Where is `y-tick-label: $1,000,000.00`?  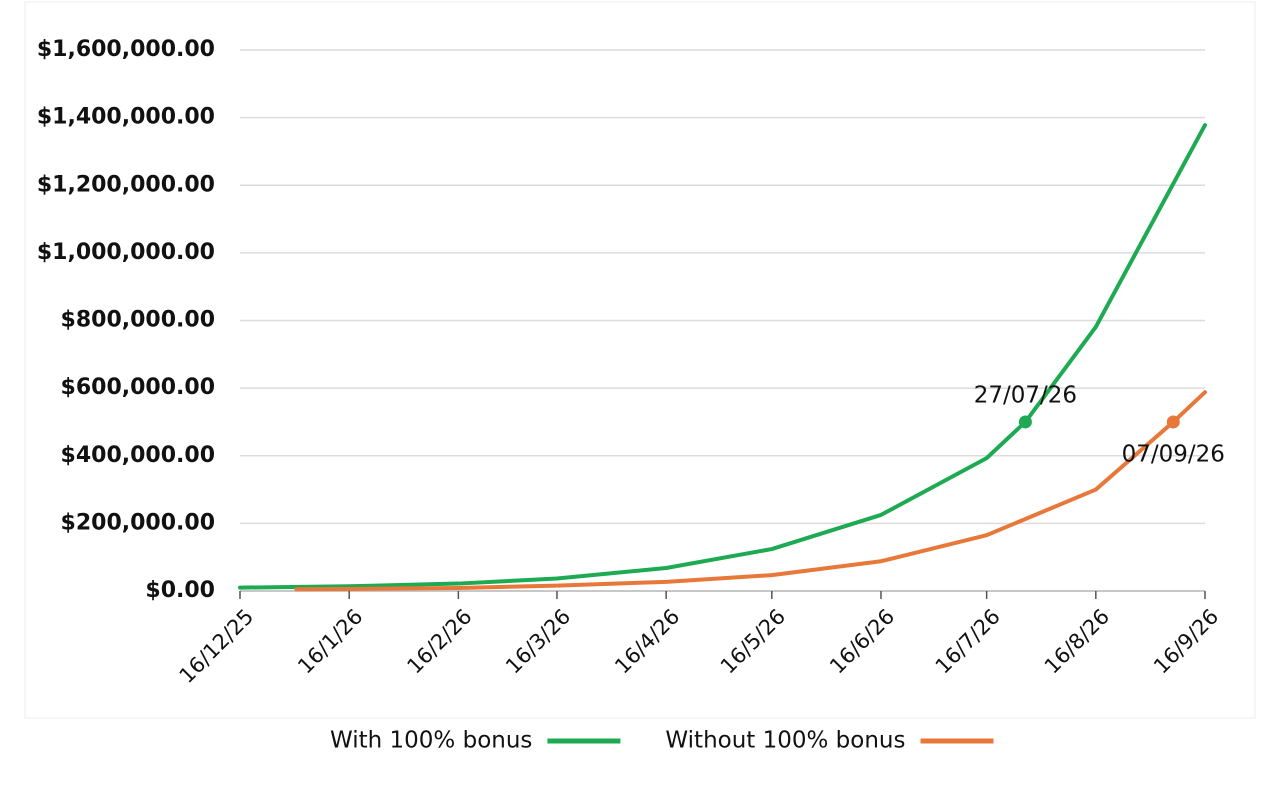
y-tick-label: $1,000,000.00 is located at coordinates (126, 252).